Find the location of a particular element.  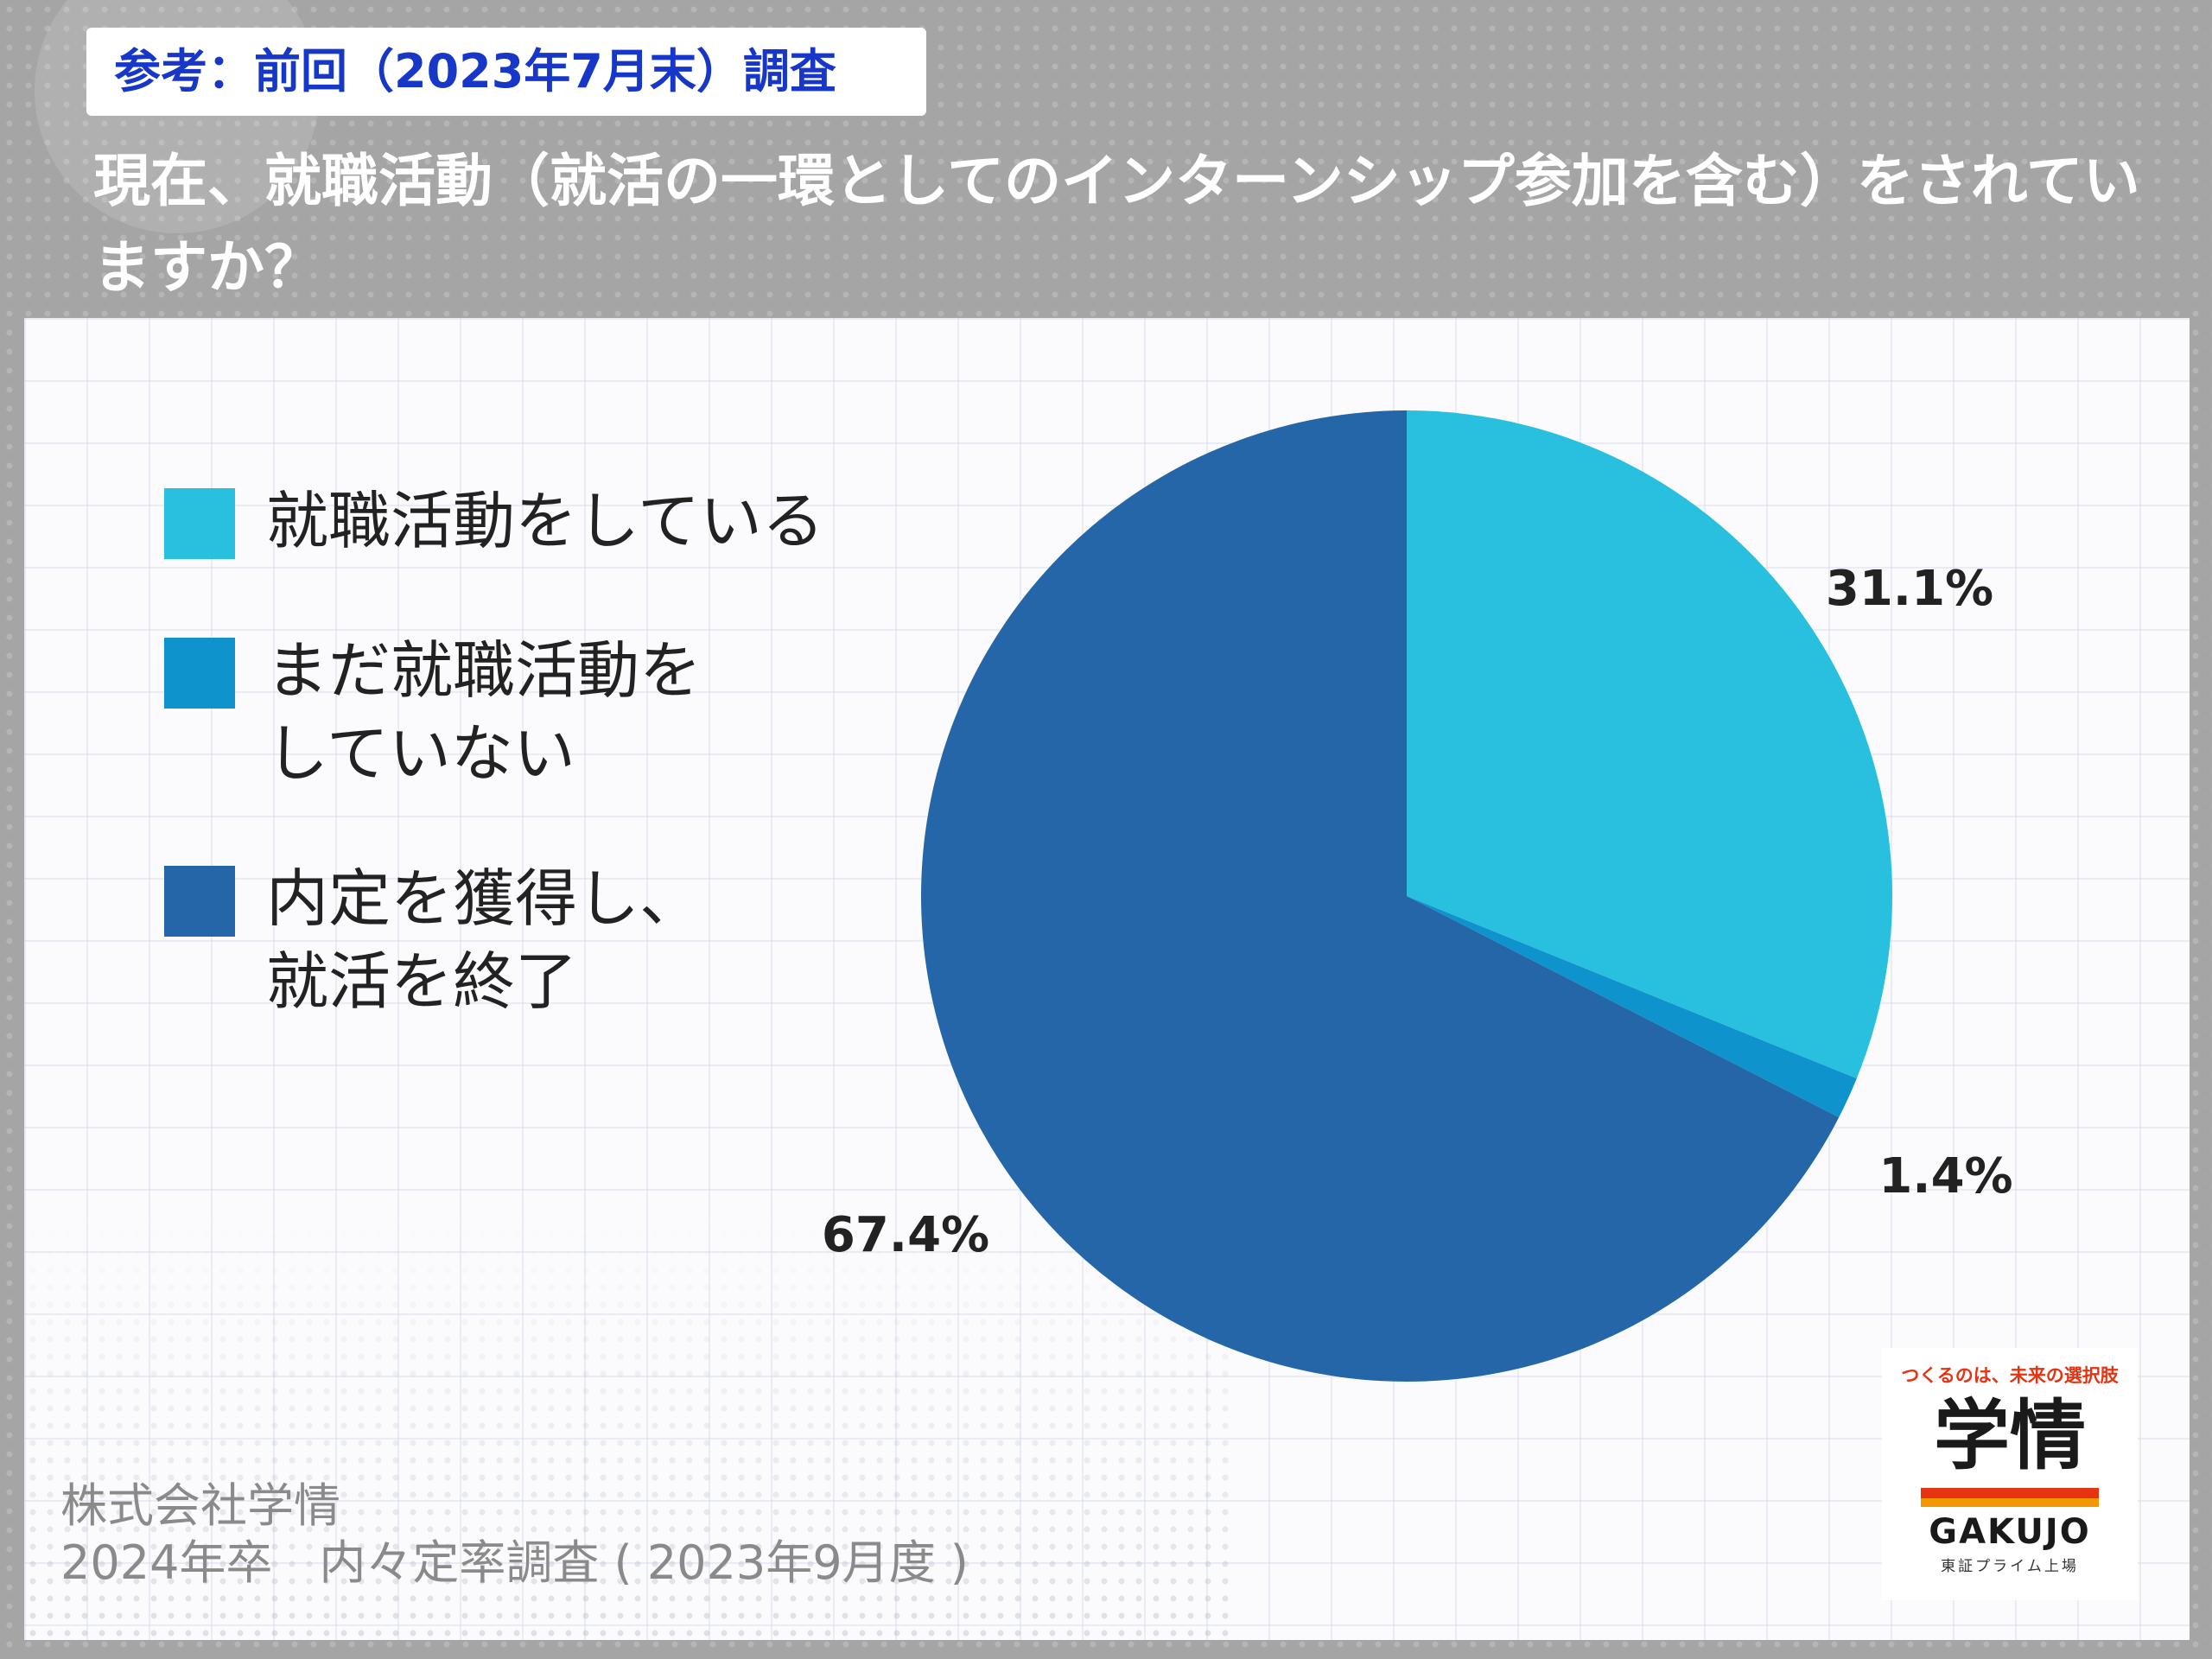

legend-label-finished: 内定を獲得し、 就活を終了 is located at coordinates (484, 940).